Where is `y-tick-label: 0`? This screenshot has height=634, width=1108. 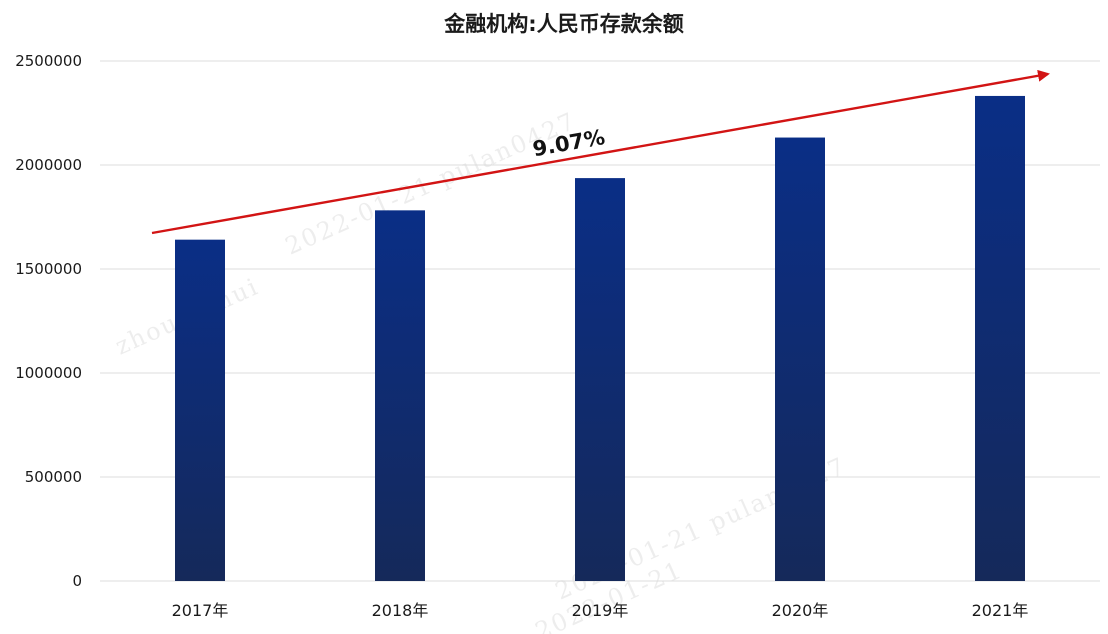
y-tick-label: 0 is located at coordinates (77, 581).